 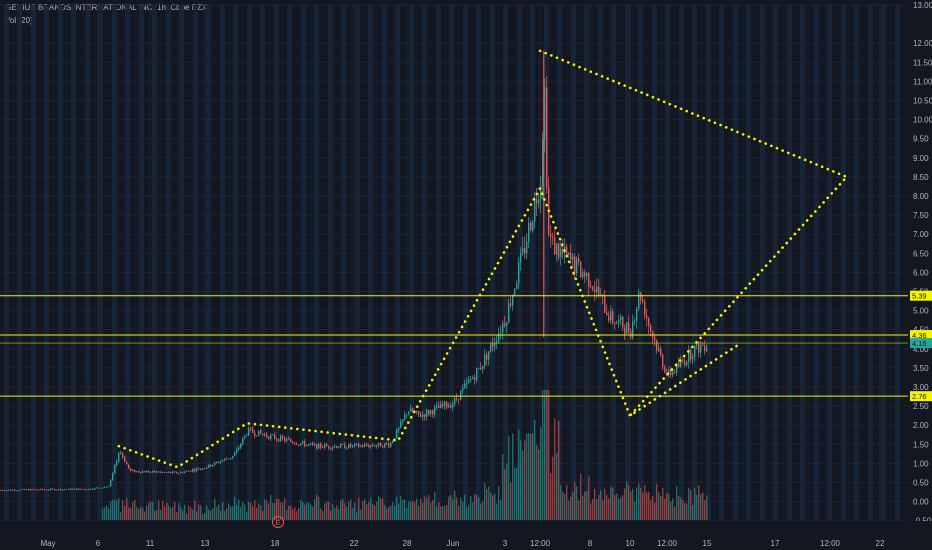 I want to click on y-tick-label: 11.00, so click(x=922, y=81).